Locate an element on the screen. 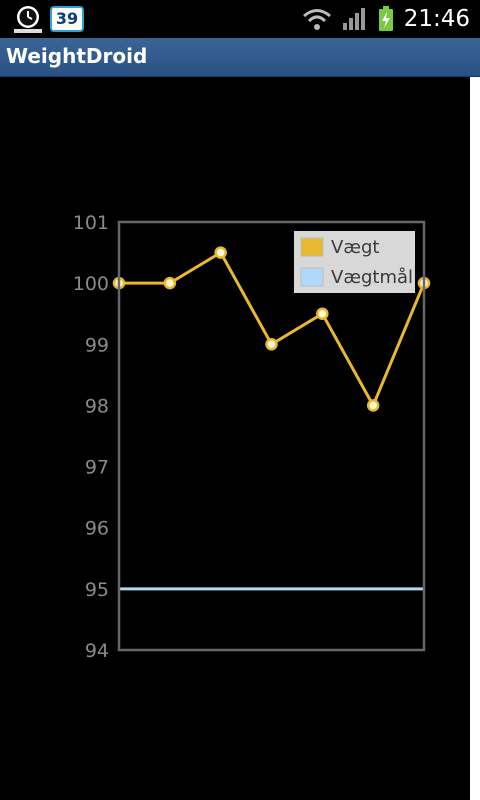 The height and width of the screenshot is (800, 480). y-tick-label: 98 is located at coordinates (97, 406).